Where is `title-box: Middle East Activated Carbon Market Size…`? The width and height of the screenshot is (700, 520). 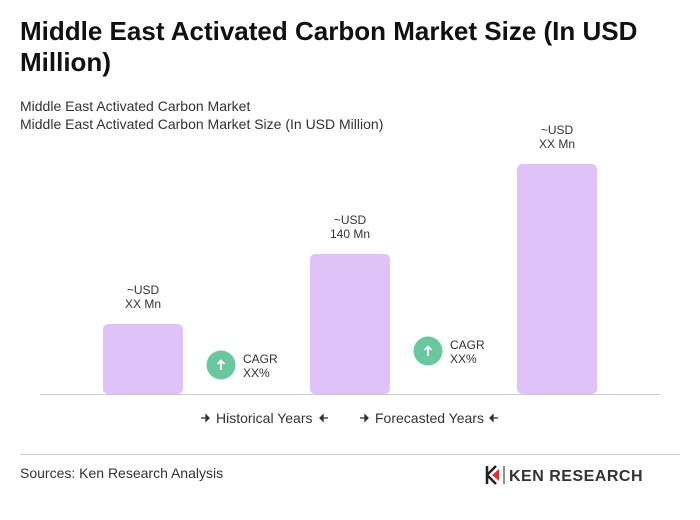
title-box: Middle East Activated Carbon Market Size… is located at coordinates (329, 46).